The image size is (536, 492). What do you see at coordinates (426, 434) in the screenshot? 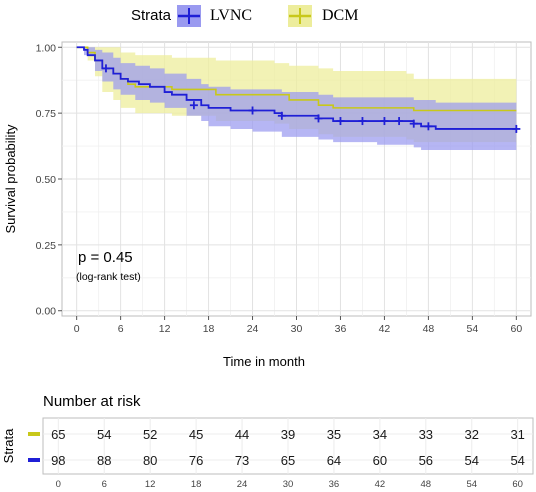
I see `risk-cell: 33` at bounding box center [426, 434].